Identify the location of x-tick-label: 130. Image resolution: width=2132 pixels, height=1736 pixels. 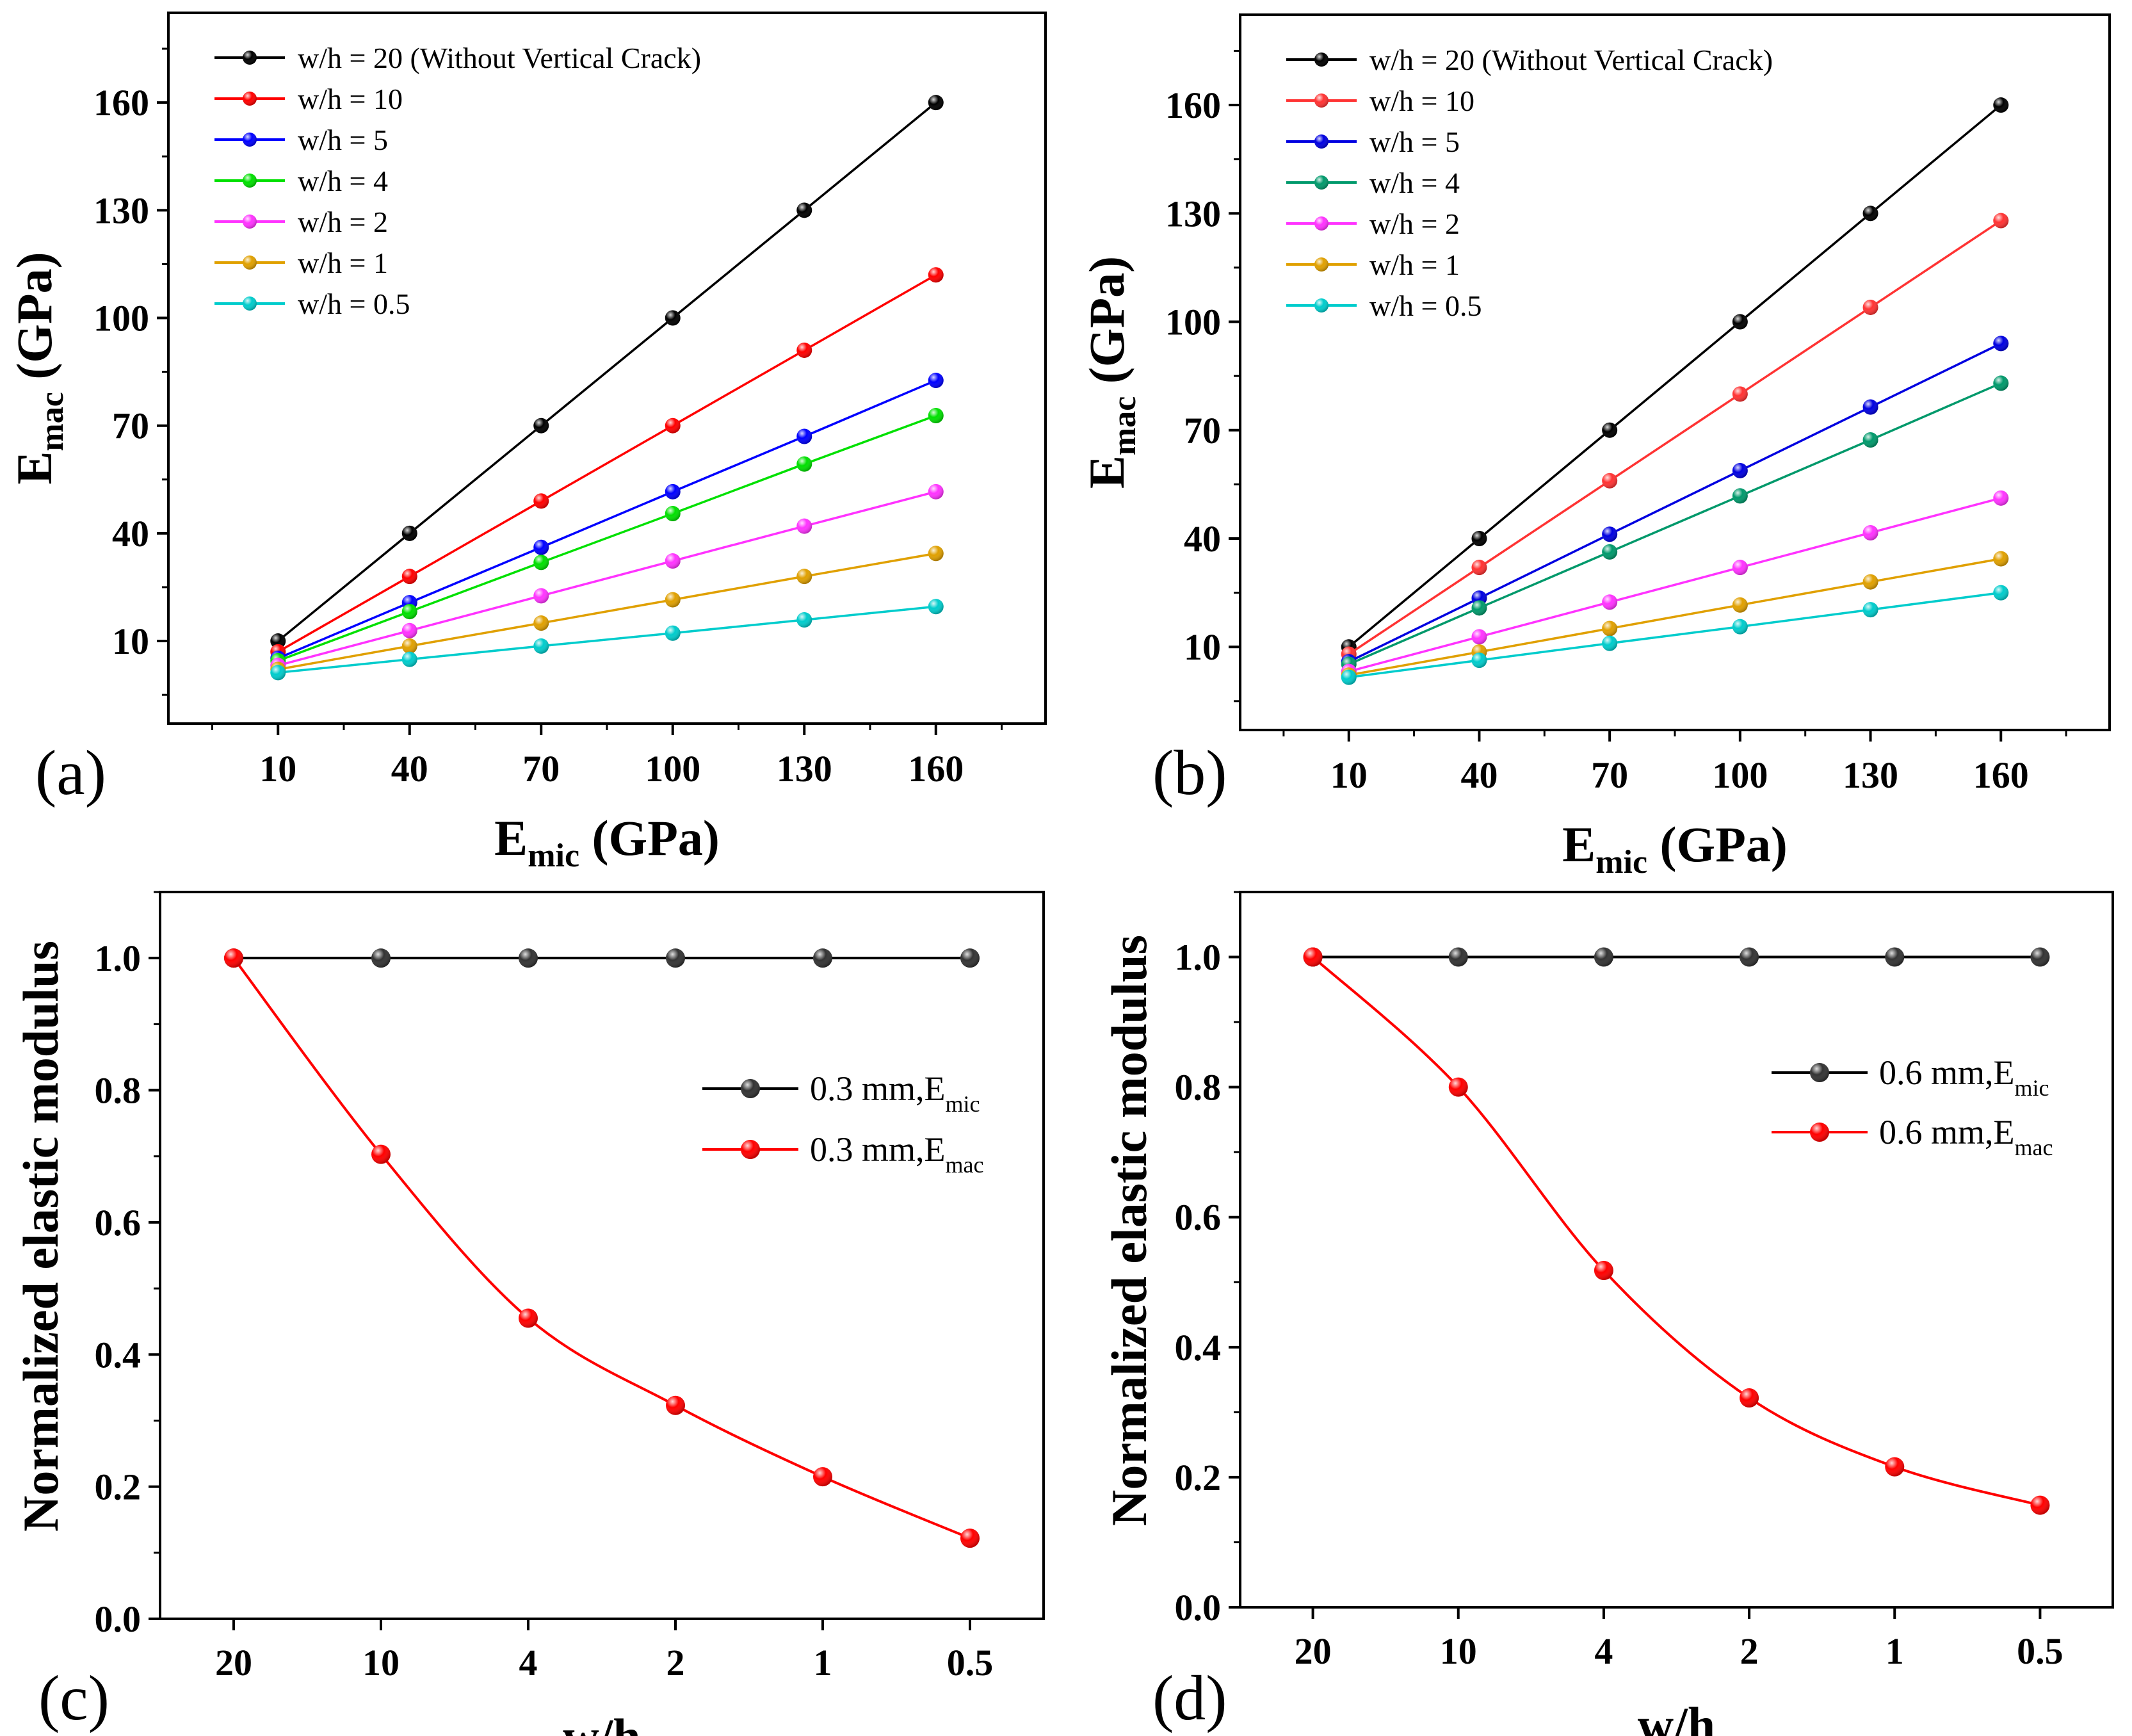
(805, 769).